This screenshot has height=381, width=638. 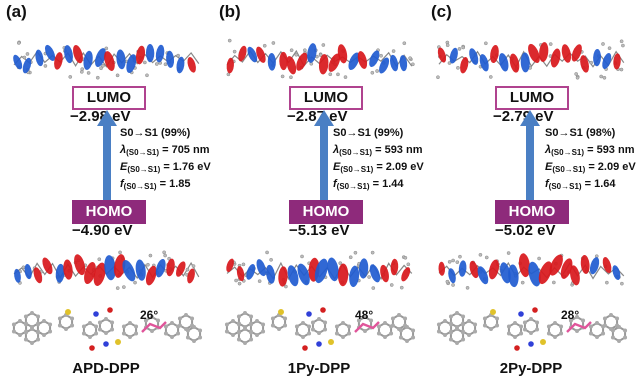 I want to click on lambda-line: λ(S0→S1) = 705 nm, so click(x=165, y=150).